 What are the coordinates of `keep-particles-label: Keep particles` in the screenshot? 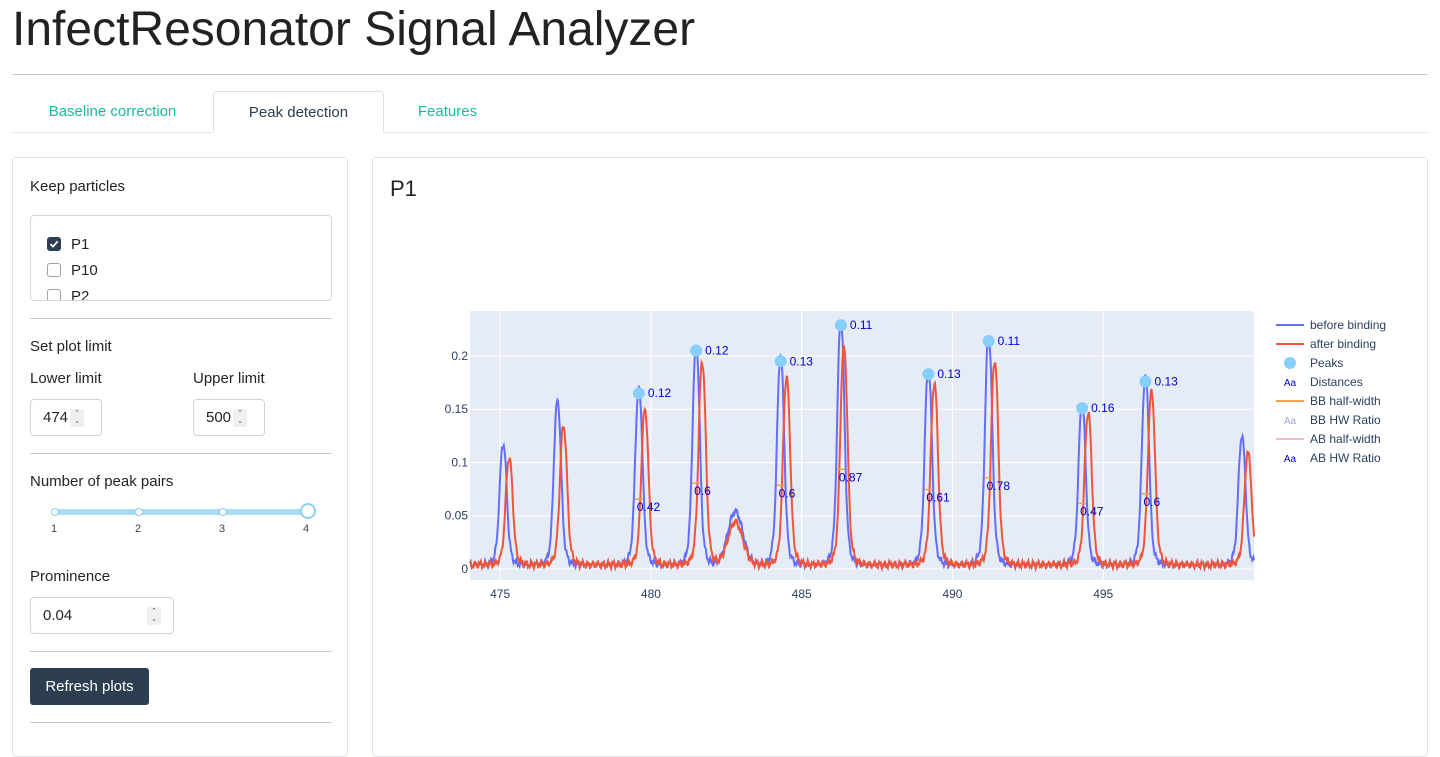 It's located at (77, 186).